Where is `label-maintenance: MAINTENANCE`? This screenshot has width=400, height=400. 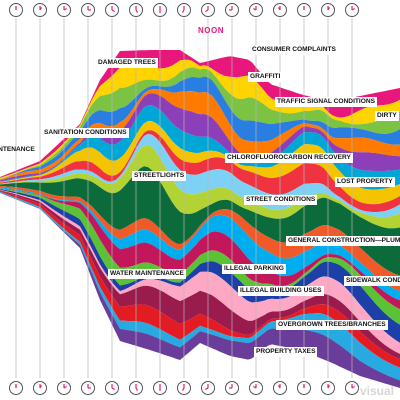
label-maintenance: MAINTENANCE is located at coordinates (17, 149).